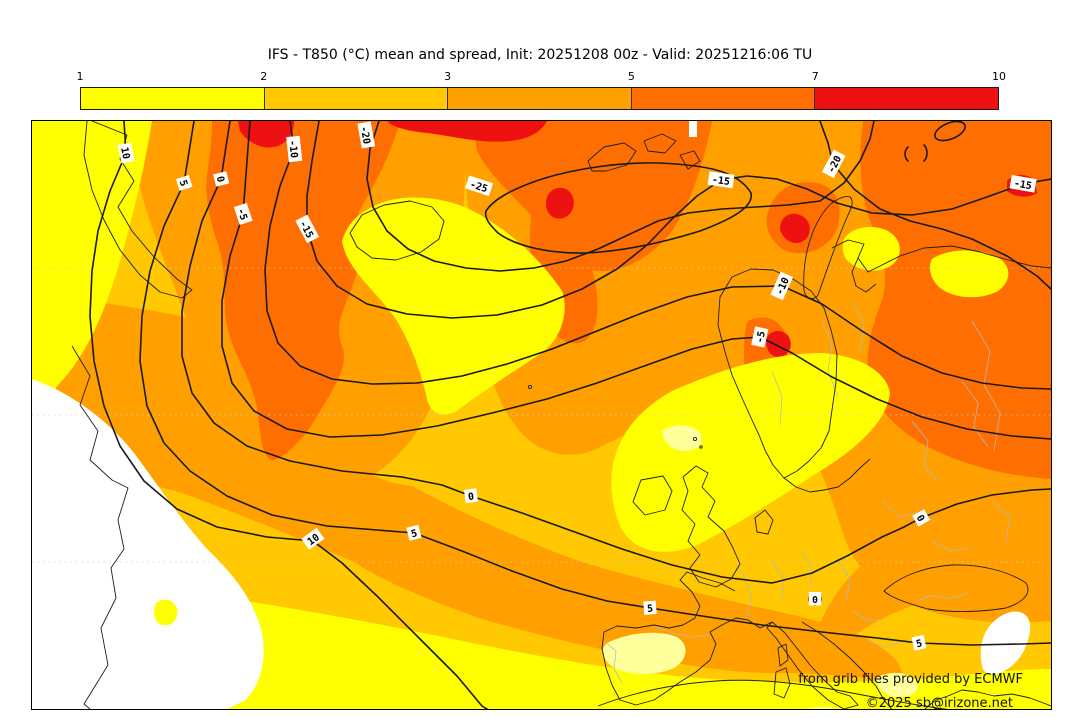 The width and height of the screenshot is (1080, 718). Describe the element at coordinates (999, 76) in the screenshot. I see `colorbar-tick-10: 10` at that location.